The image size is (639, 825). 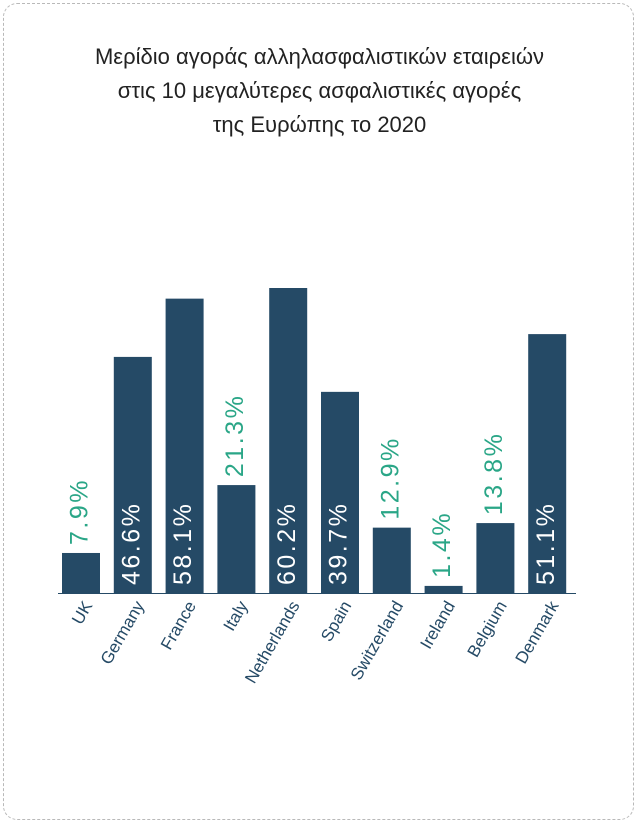 What do you see at coordinates (184, 445) in the screenshot?
I see `bar-france` at bounding box center [184, 445].